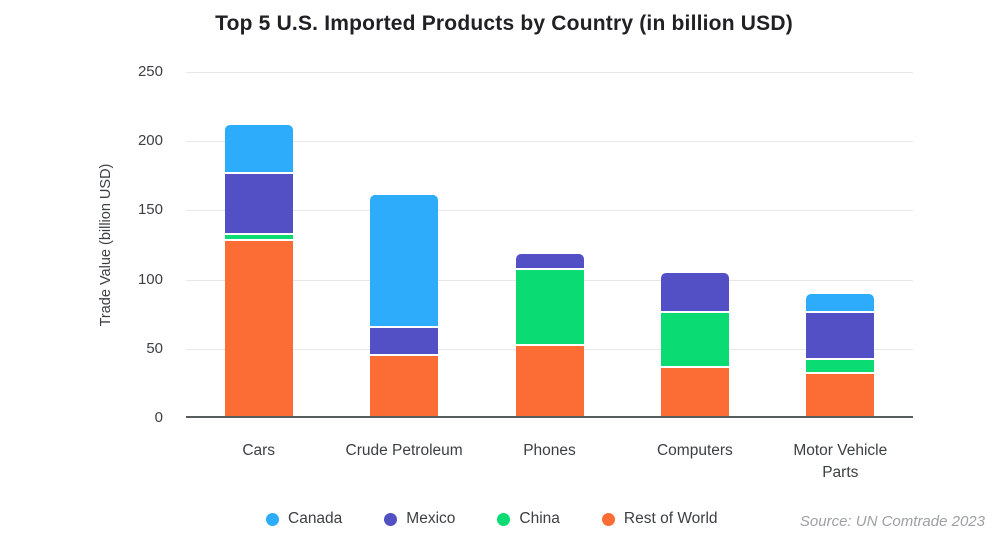  What do you see at coordinates (150, 279) in the screenshot?
I see `y-tick-label: 100` at bounding box center [150, 279].